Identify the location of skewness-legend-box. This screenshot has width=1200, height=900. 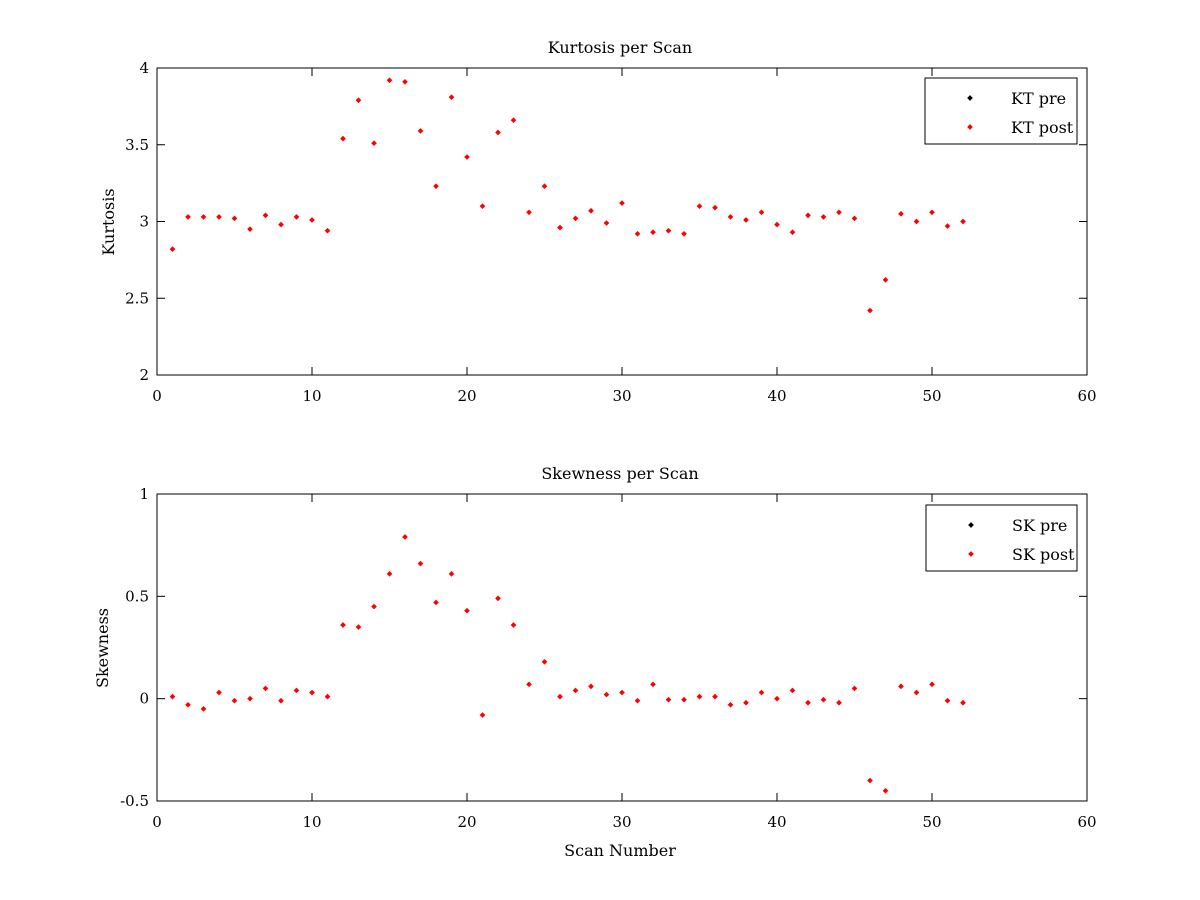
(1001, 538).